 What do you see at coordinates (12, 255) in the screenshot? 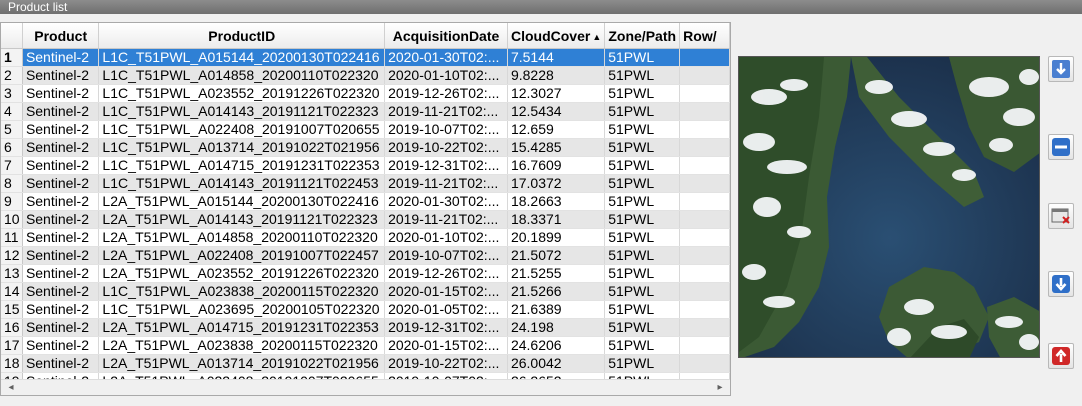
I see `row-number: 12` at bounding box center [12, 255].